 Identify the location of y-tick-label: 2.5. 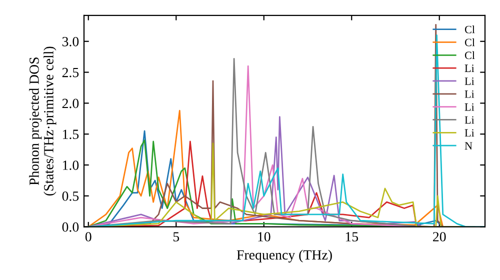
(70, 73).